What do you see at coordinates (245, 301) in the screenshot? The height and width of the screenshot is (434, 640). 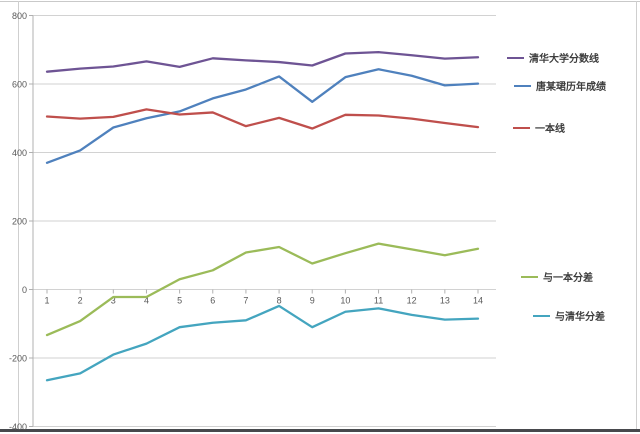 I see `x-axis-label: 7` at bounding box center [245, 301].